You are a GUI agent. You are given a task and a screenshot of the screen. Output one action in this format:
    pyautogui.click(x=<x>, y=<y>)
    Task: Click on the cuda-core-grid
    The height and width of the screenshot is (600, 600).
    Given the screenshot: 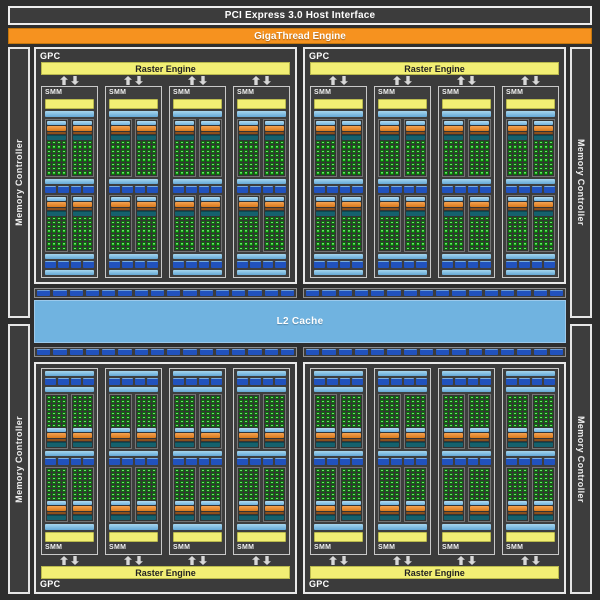 What is the action you would take?
    pyautogui.click(x=415, y=233)
    